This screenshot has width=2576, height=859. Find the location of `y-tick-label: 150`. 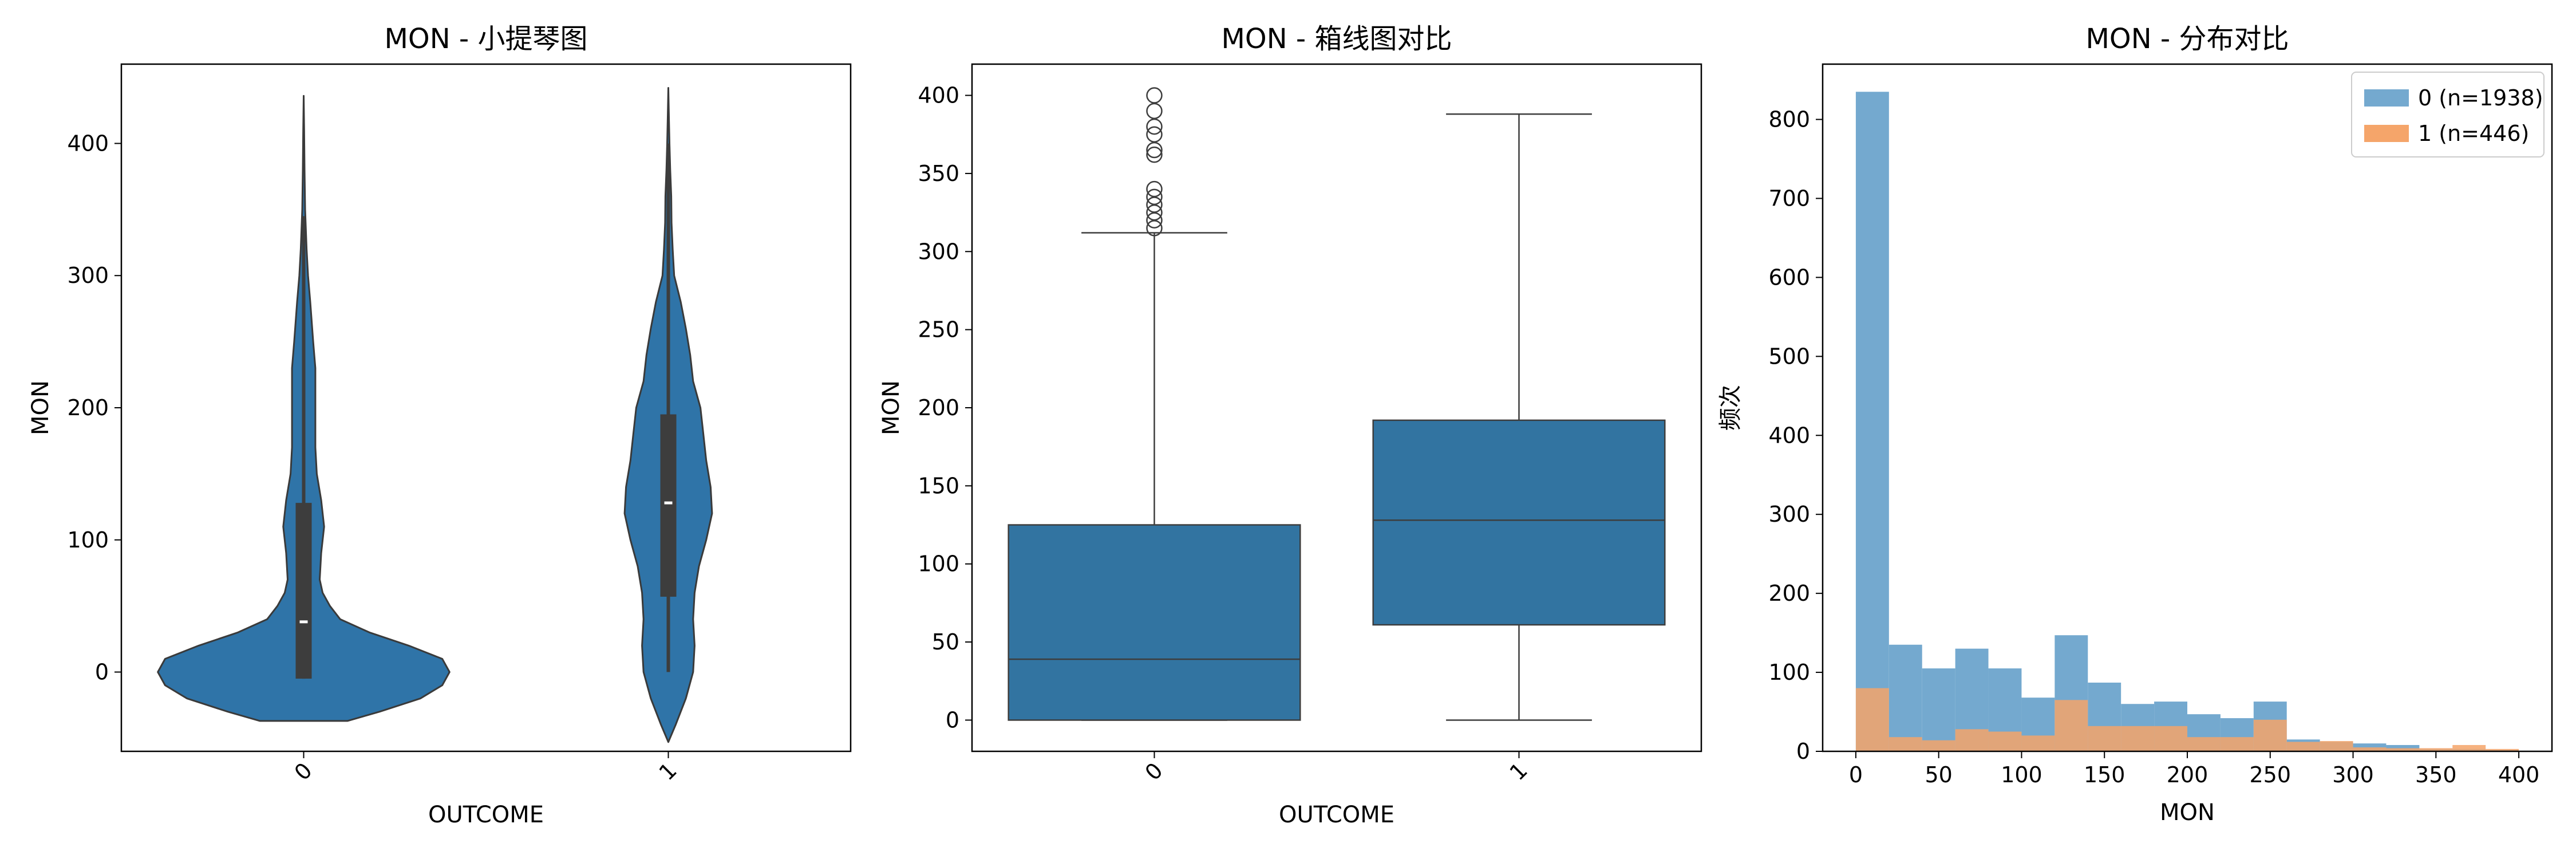

y-tick-label: 150 is located at coordinates (938, 485).